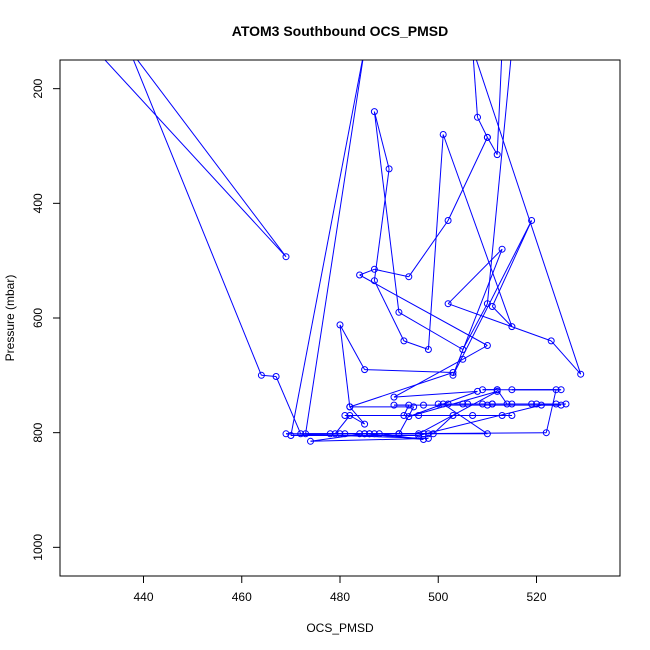  What do you see at coordinates (10, 318) in the screenshot?
I see `y-axis-label: Pressure (mbar)` at bounding box center [10, 318].